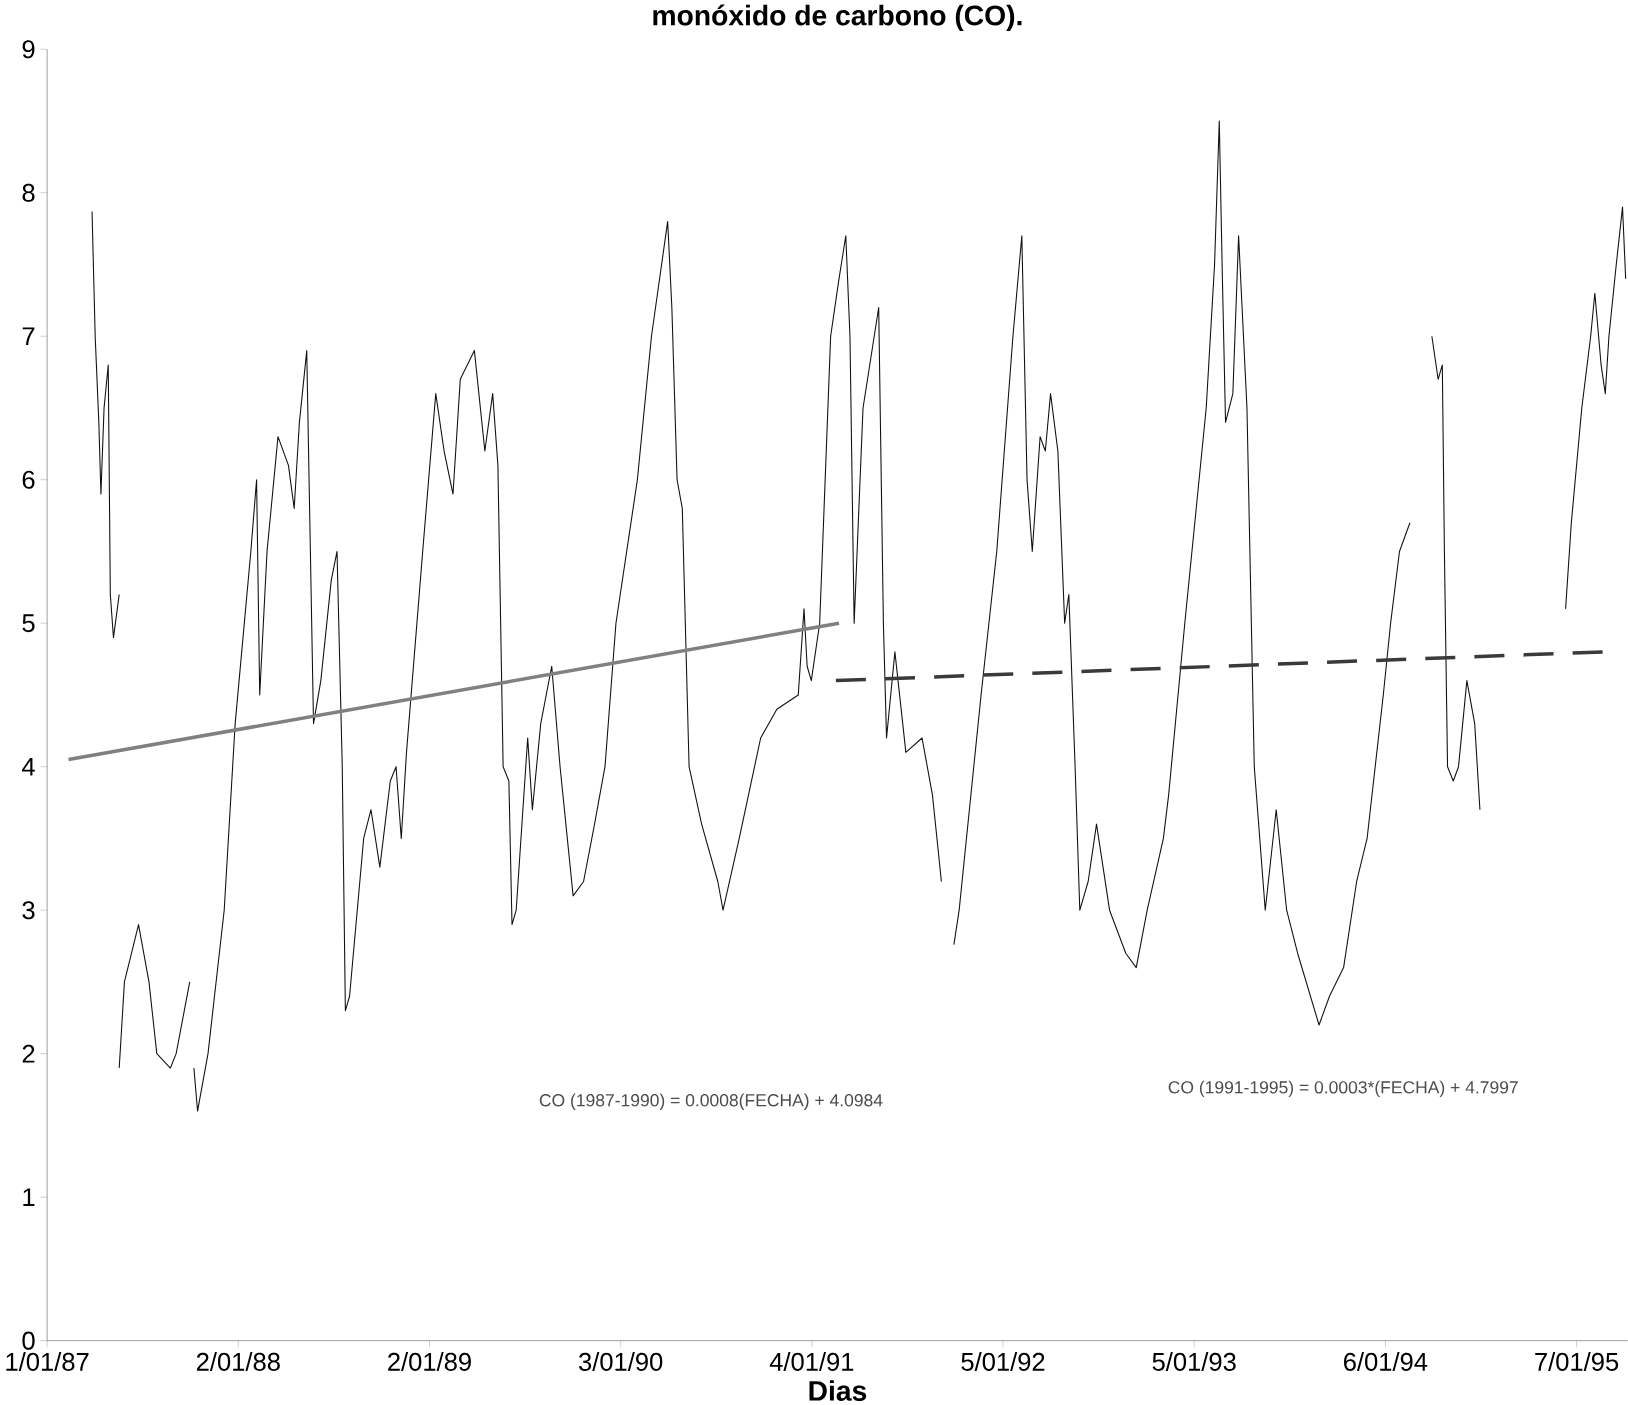 The width and height of the screenshot is (1628, 1405). What do you see at coordinates (28, 623) in the screenshot?
I see `y-tick-label: 5` at bounding box center [28, 623].